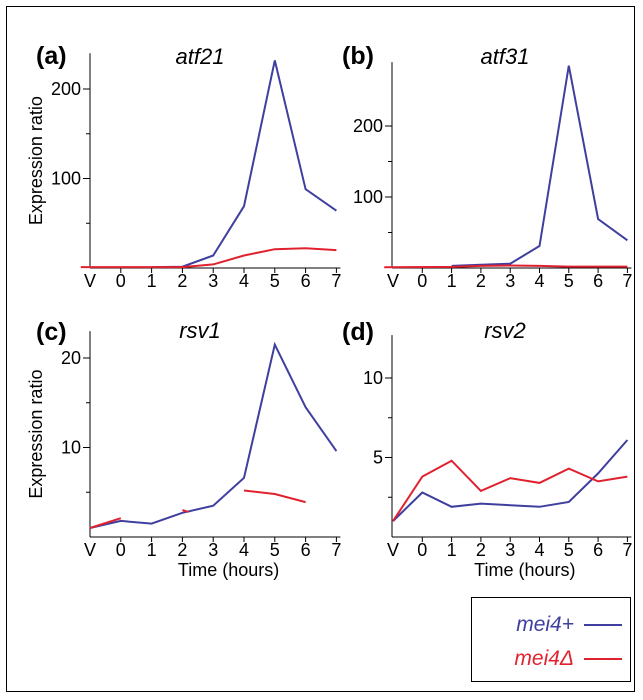 This screenshot has height=700, width=643. Describe the element at coordinates (545, 624) in the screenshot. I see `legend-label-mei4-plus: mei4+` at that location.